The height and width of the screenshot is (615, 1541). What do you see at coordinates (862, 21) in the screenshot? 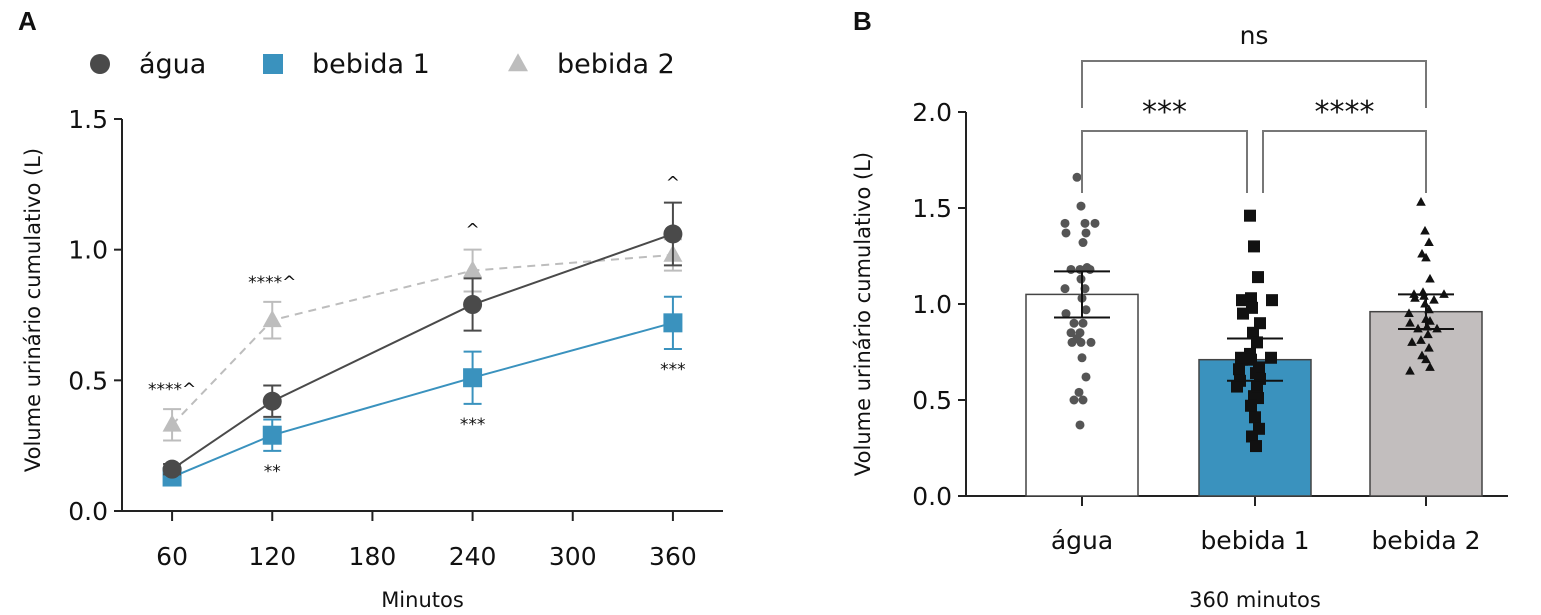
I see `panel-b-letter: B` at bounding box center [862, 21].